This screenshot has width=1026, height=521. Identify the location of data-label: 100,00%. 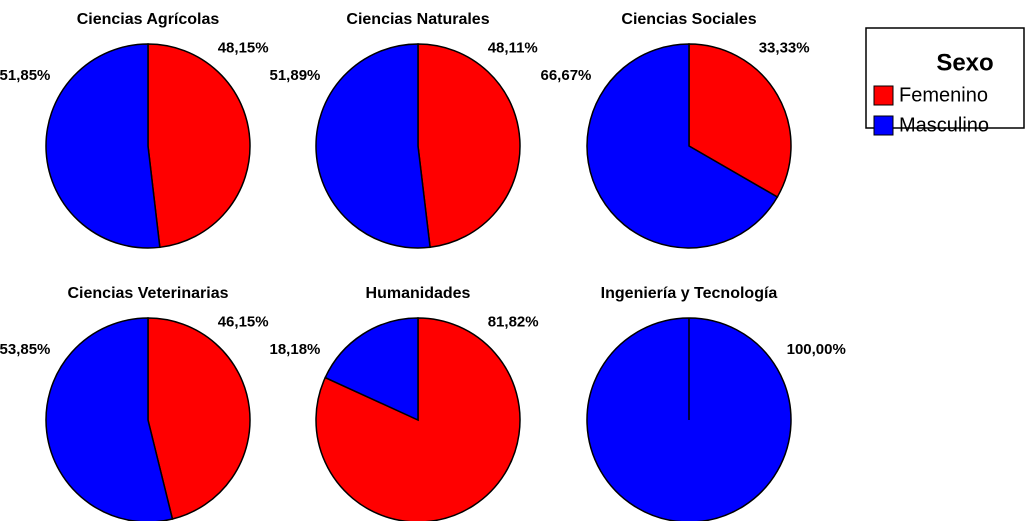
(816, 349).